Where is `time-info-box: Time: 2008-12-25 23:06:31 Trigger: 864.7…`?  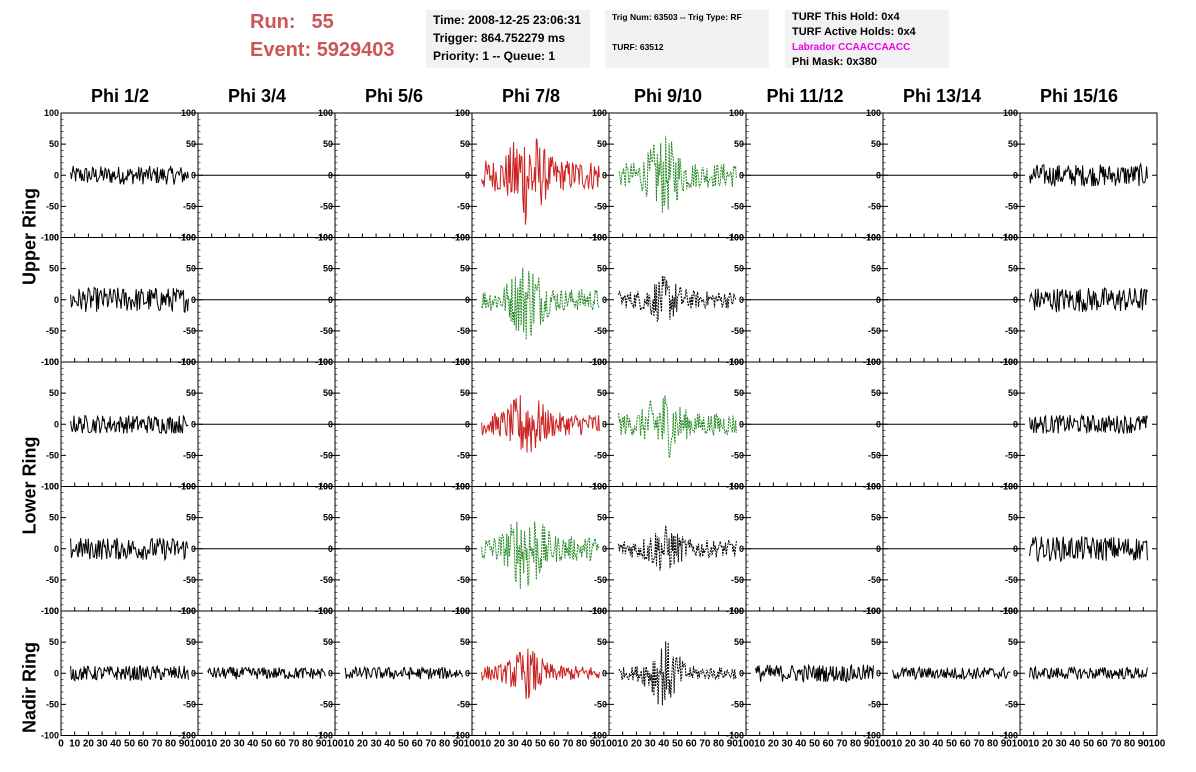
time-info-box: Time: 2008-12-25 23:06:31 Trigger: 864.7… is located at coordinates (508, 39).